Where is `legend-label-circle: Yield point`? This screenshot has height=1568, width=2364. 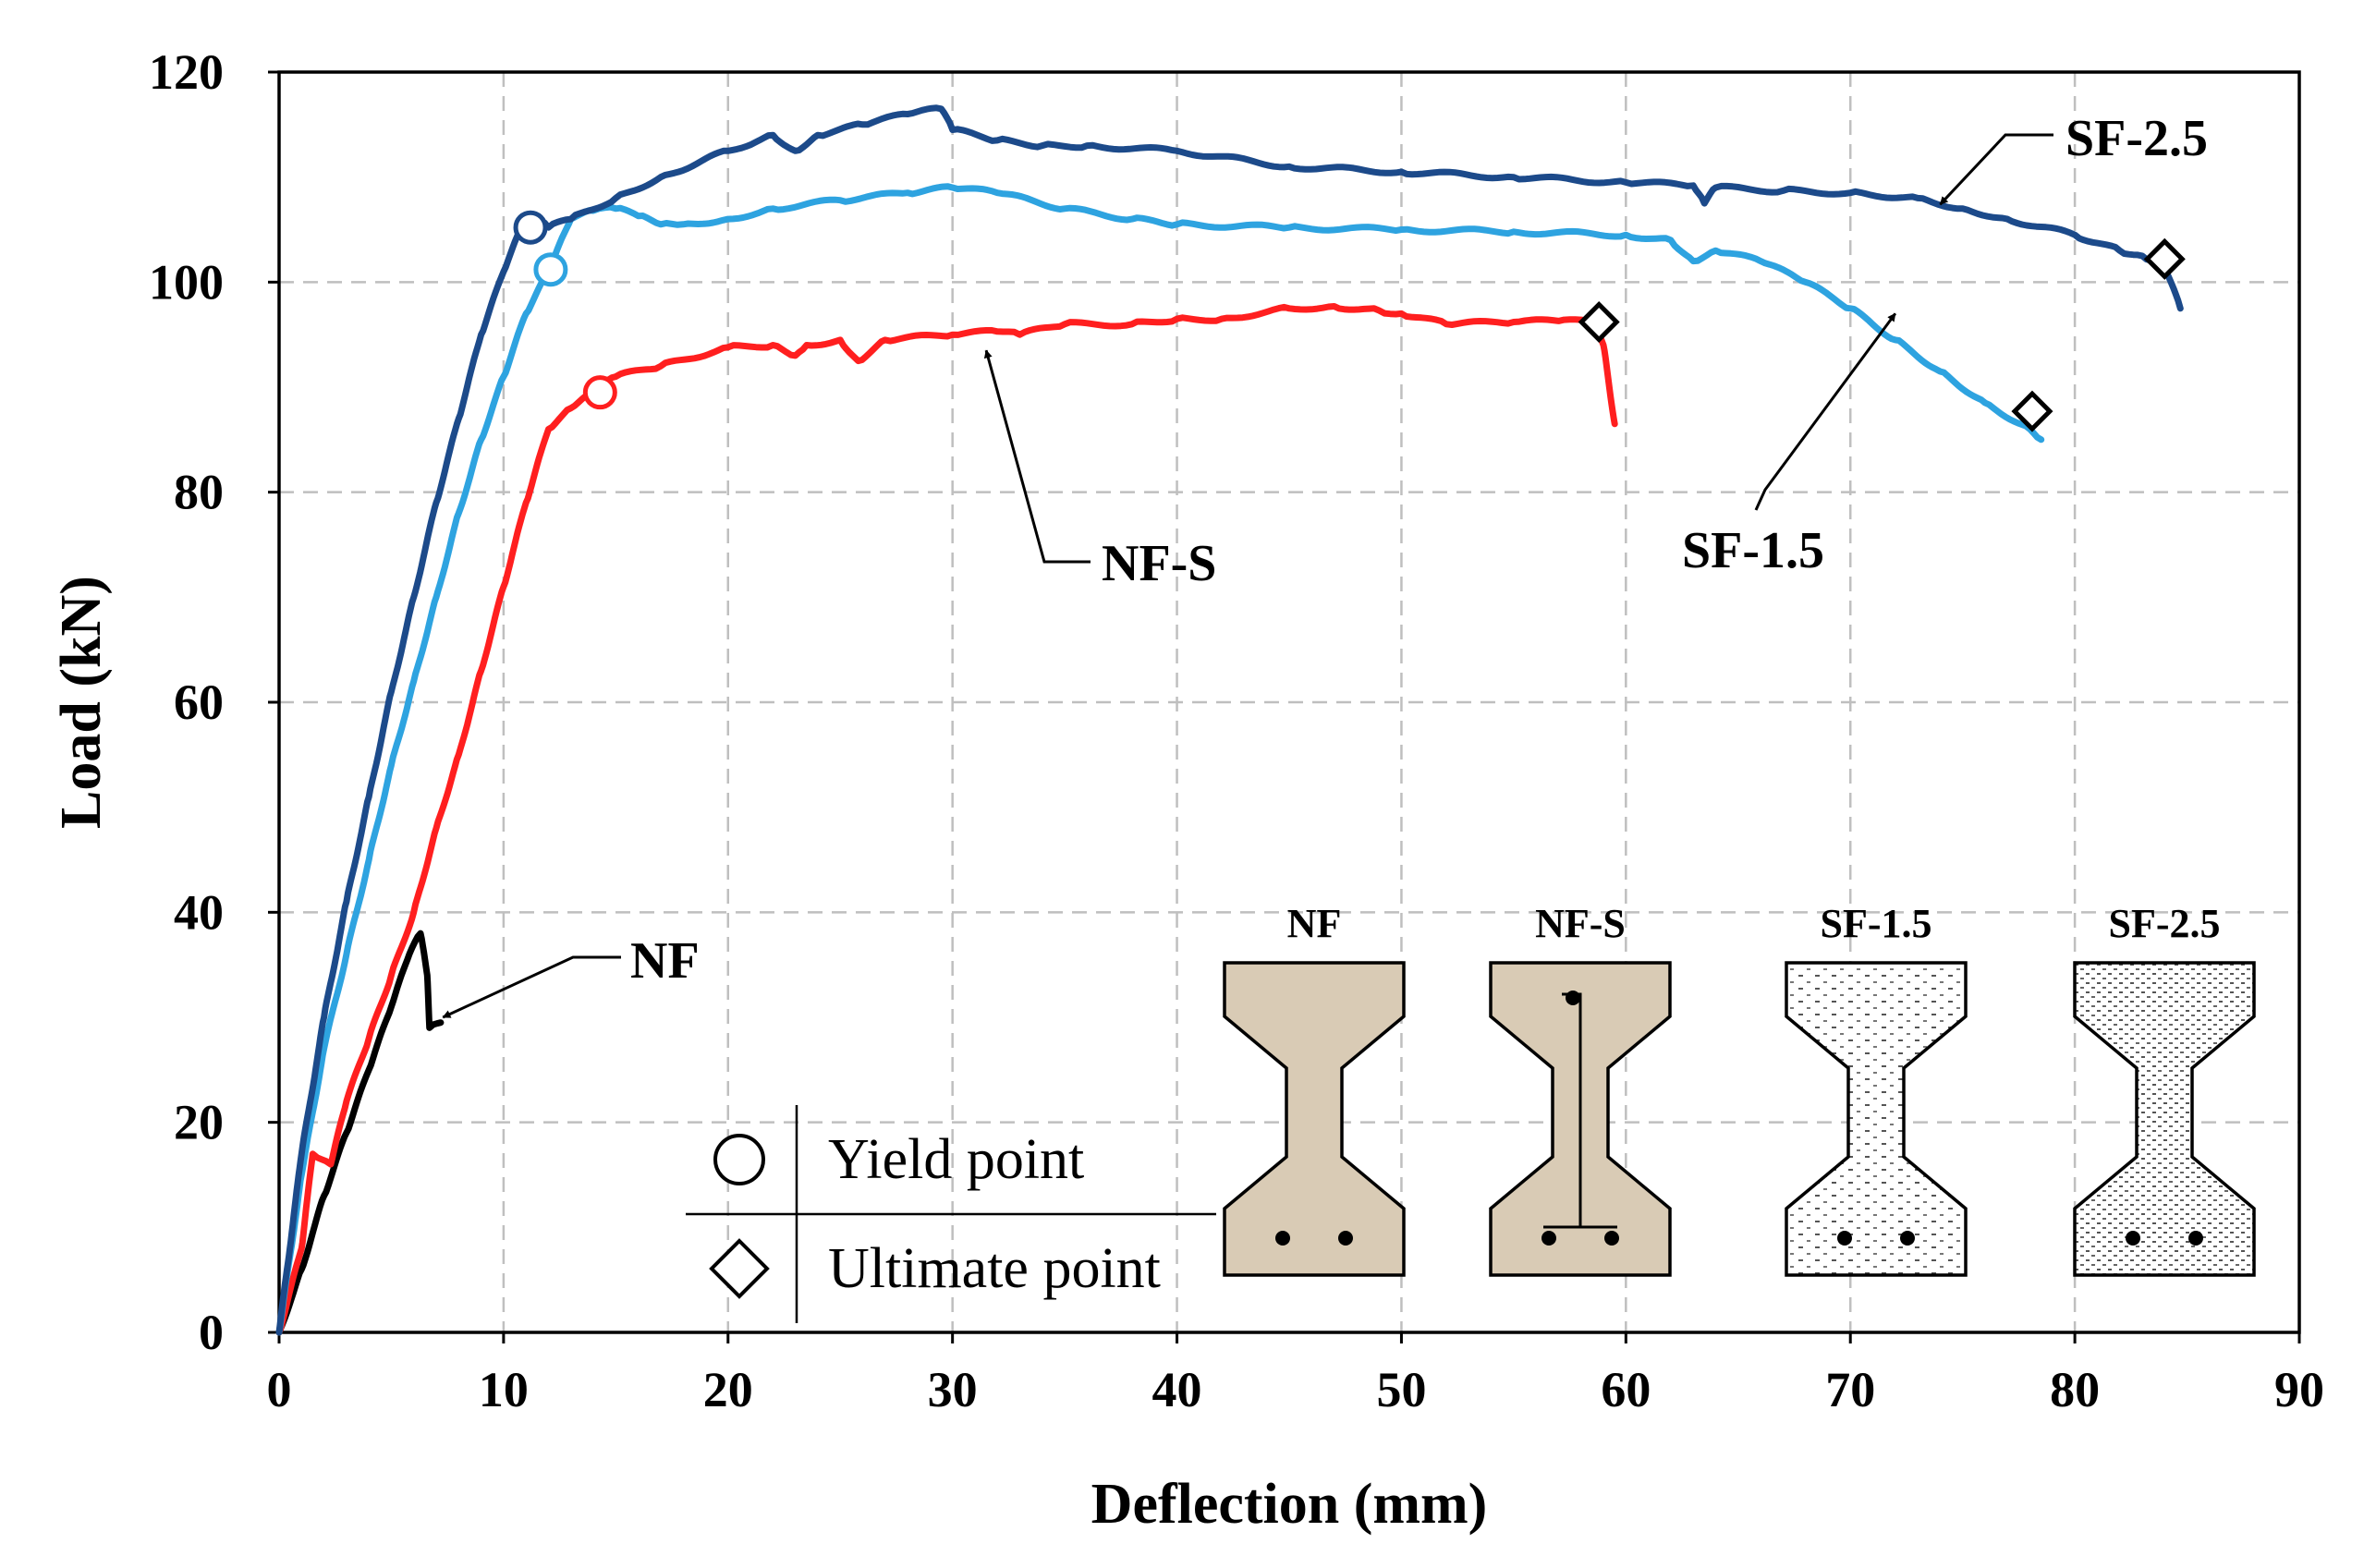
legend-label-circle: Yield point is located at coordinates (956, 1159).